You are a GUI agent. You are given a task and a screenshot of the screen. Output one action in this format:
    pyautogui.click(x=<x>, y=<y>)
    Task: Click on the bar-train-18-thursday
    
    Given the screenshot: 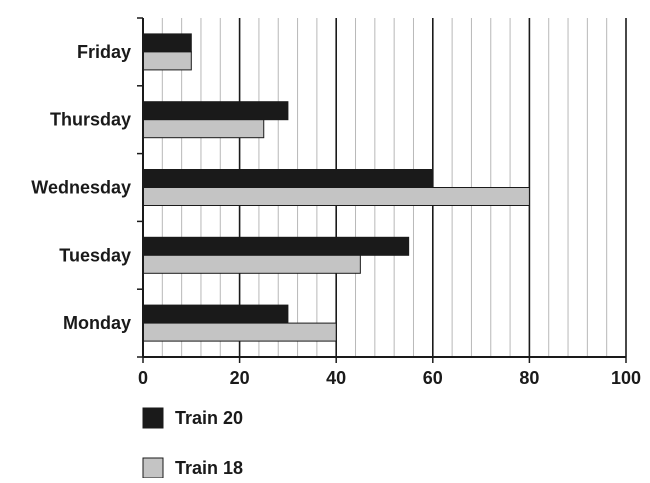 What is the action you would take?
    pyautogui.click(x=203, y=129)
    